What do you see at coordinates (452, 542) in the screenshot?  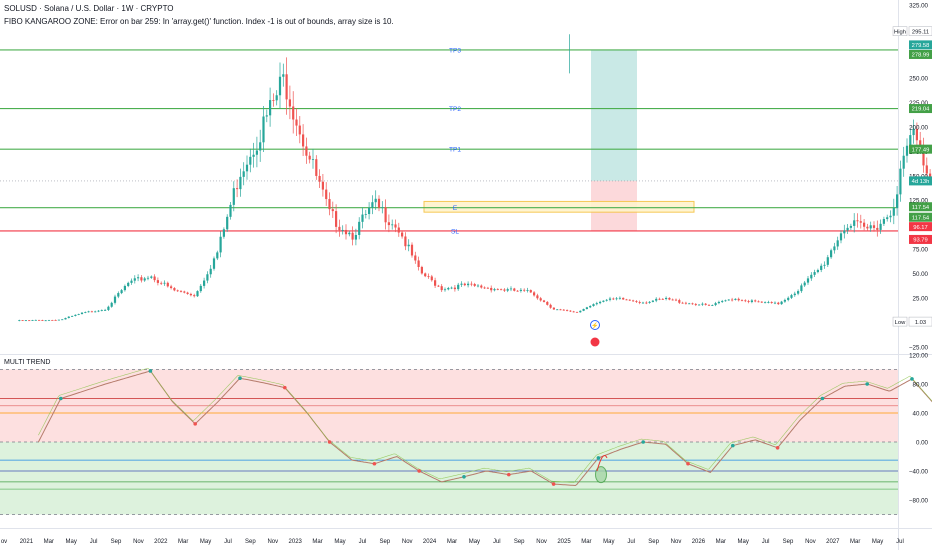 I see `time-axis-tick: Mar` at bounding box center [452, 542].